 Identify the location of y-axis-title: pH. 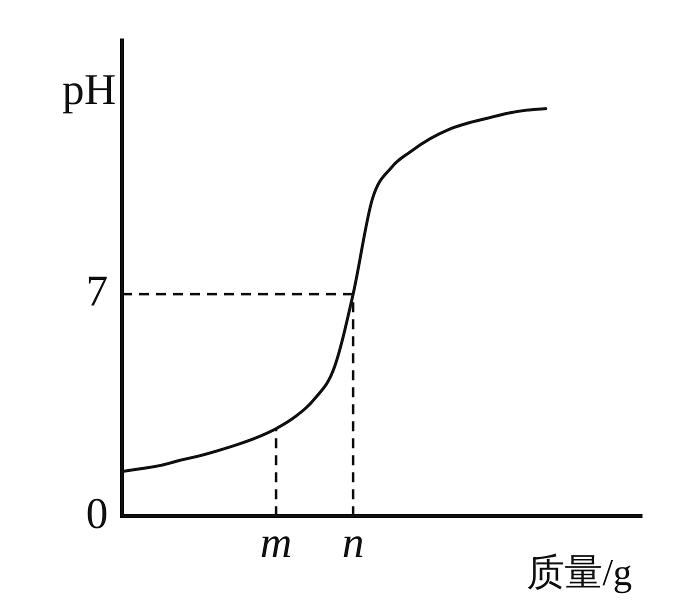
(89, 89).